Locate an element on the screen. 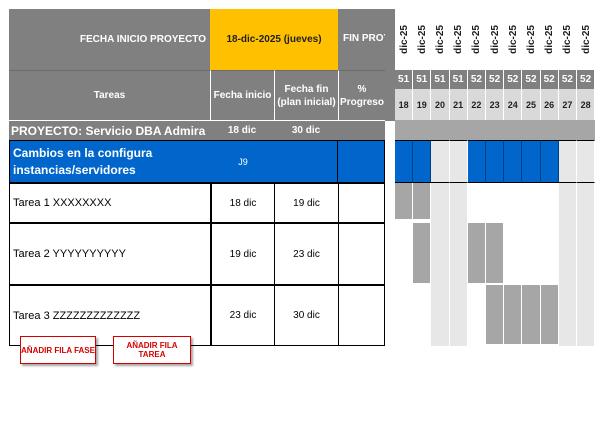 This screenshot has width=600, height=424. phase-gantt-cell is located at coordinates (440, 161).